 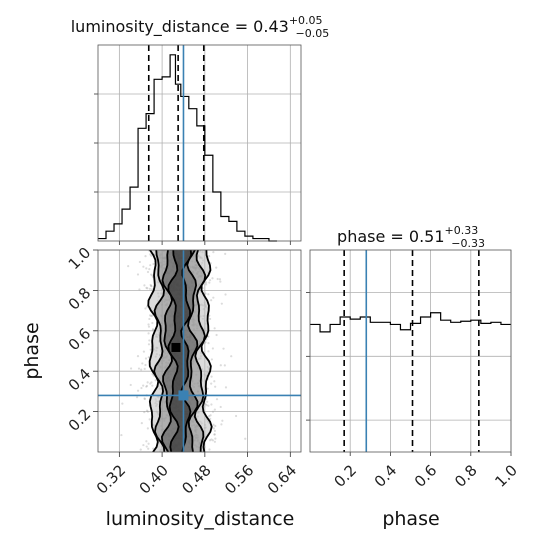 What do you see at coordinates (468, 243) in the screenshot?
I see `phase-title-sub: −0.33` at bounding box center [468, 243].